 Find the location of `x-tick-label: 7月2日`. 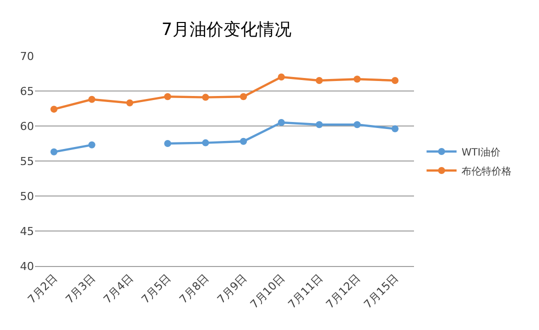

x-tick-label: 7月2日 is located at coordinates (42, 289).